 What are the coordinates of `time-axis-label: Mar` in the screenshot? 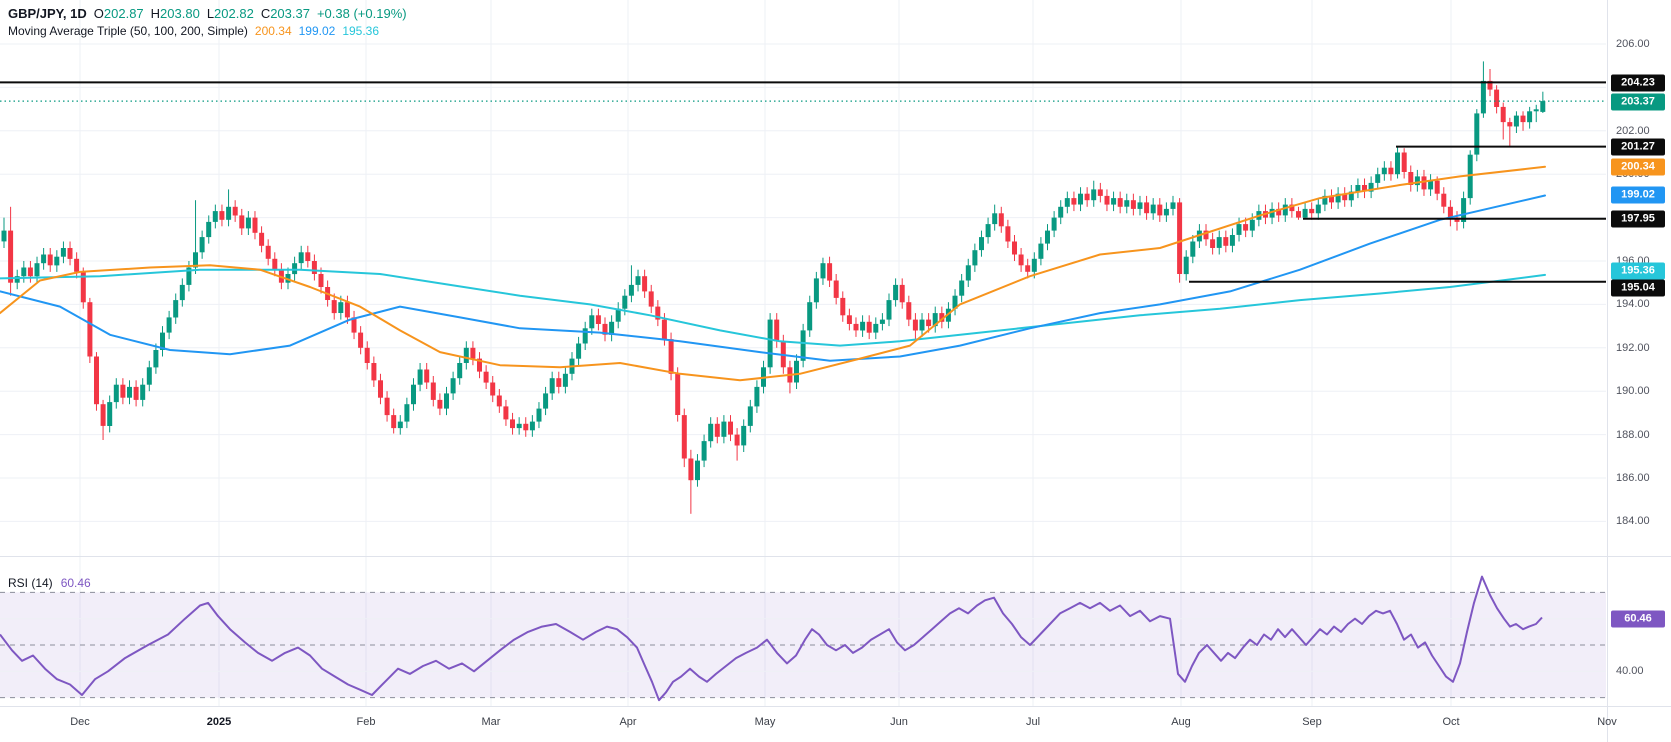 It's located at (491, 722).